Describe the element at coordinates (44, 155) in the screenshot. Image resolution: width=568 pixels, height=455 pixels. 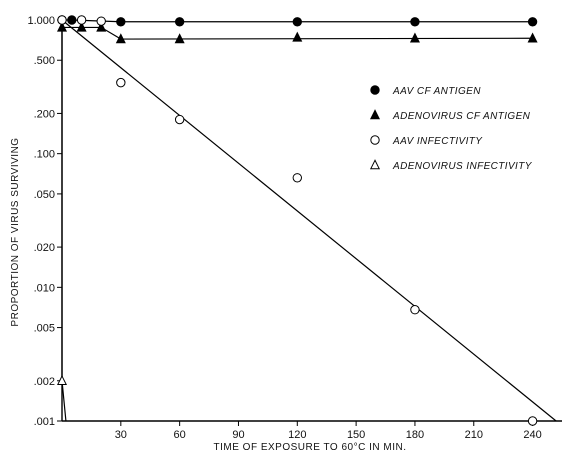
I see `y-tick-label: .100` at that location.